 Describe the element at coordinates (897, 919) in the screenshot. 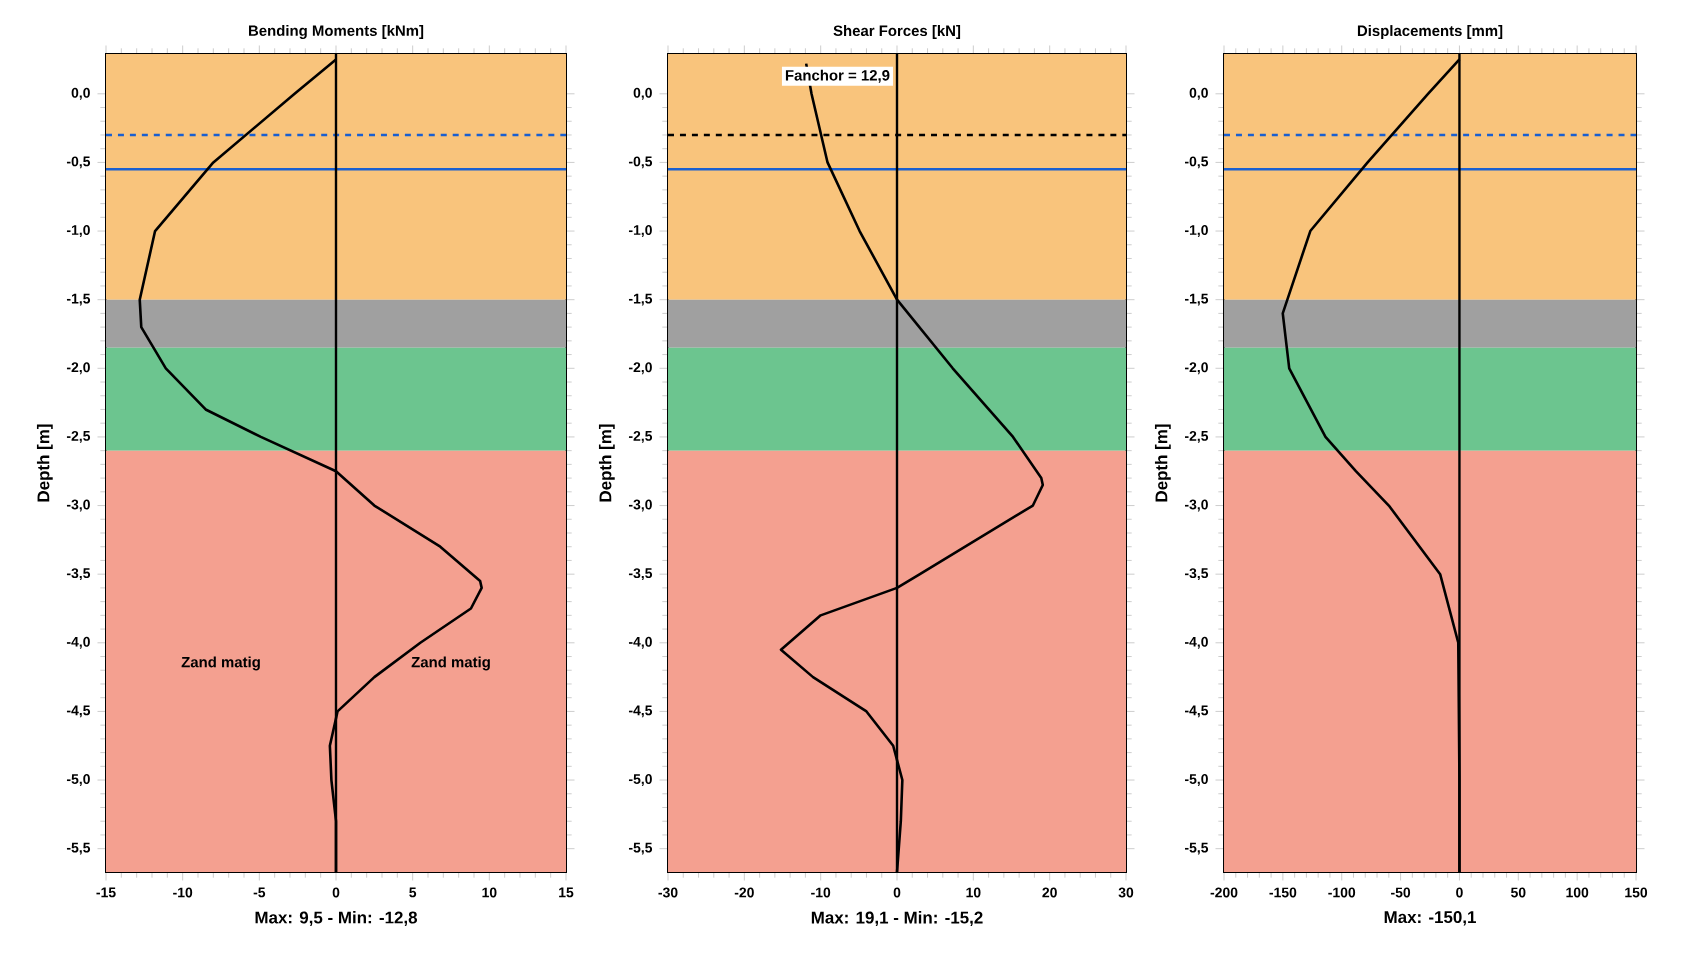

I see `x-axis-title: Max: 19,1 - Min: -15,2` at that location.